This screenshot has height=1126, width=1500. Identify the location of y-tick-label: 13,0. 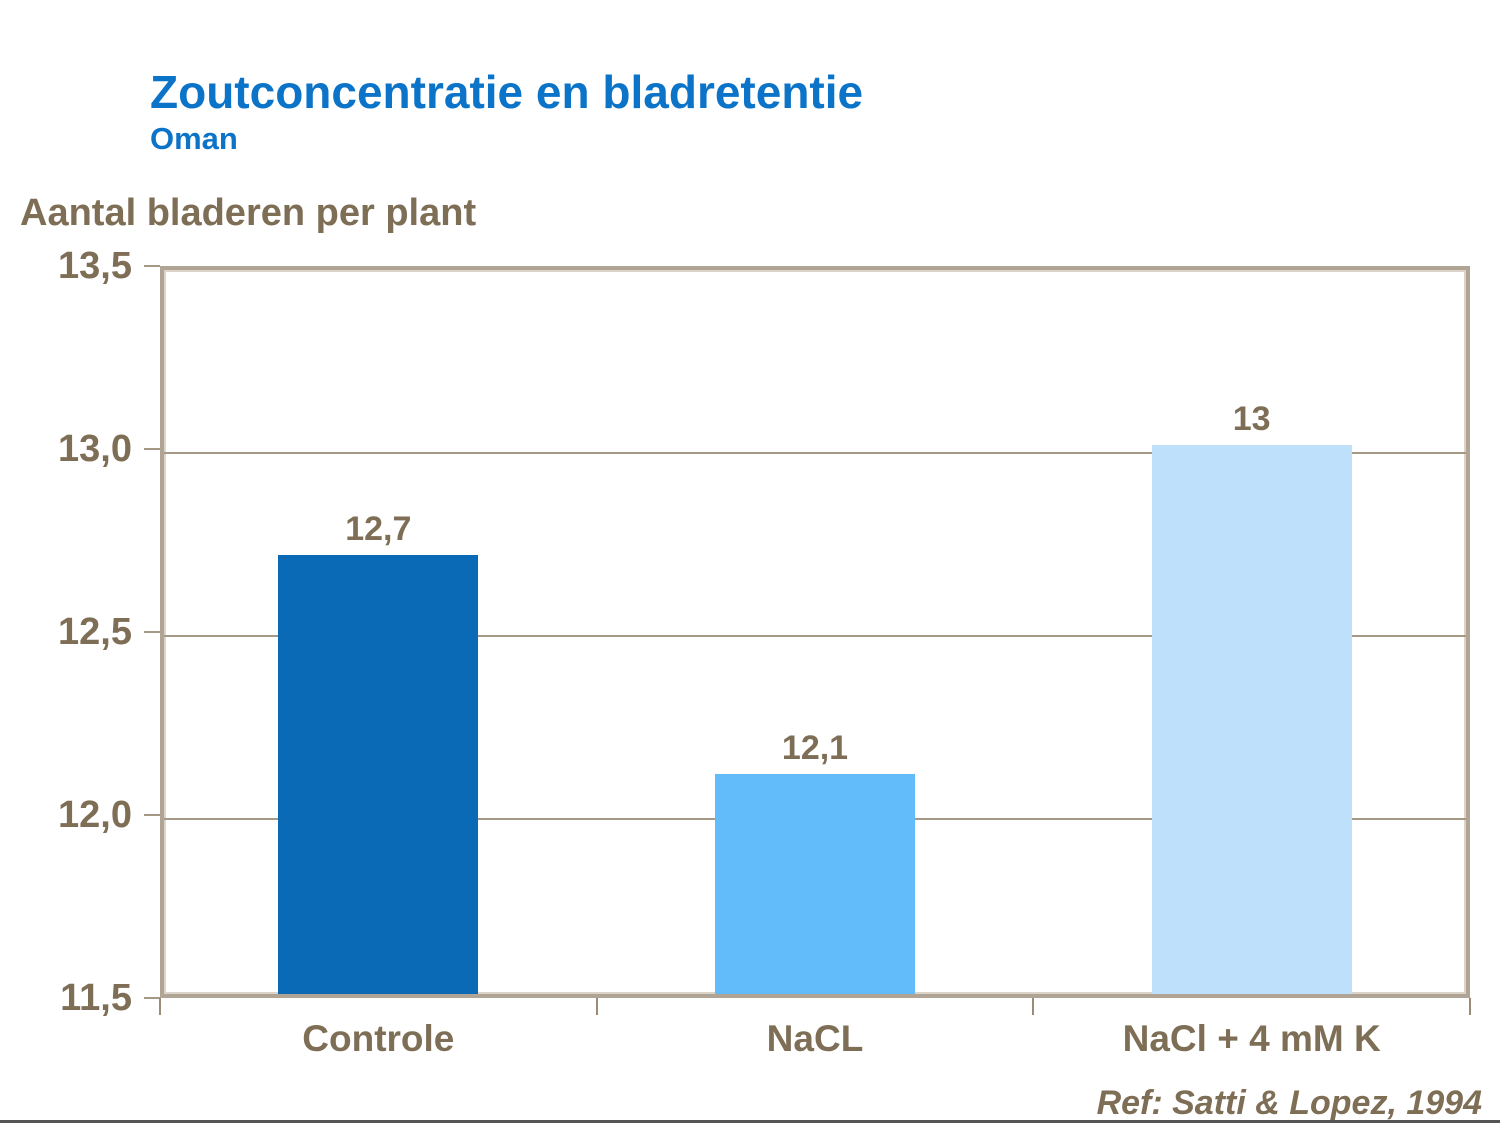
(95, 449).